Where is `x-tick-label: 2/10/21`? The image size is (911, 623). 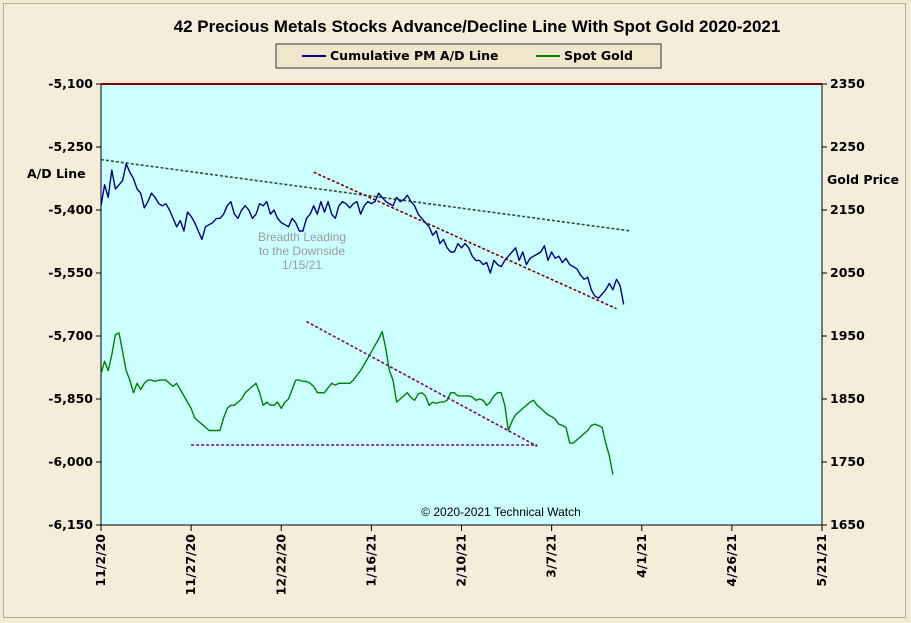
x-tick-label: 2/10/21 is located at coordinates (461, 560).